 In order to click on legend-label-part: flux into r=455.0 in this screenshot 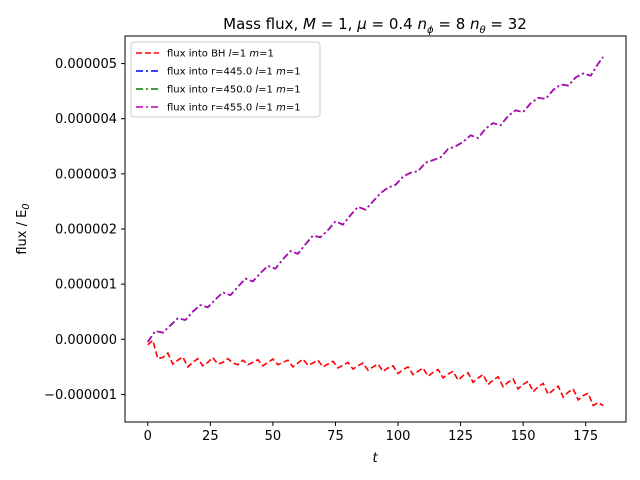, I will do `click(211, 108)`.